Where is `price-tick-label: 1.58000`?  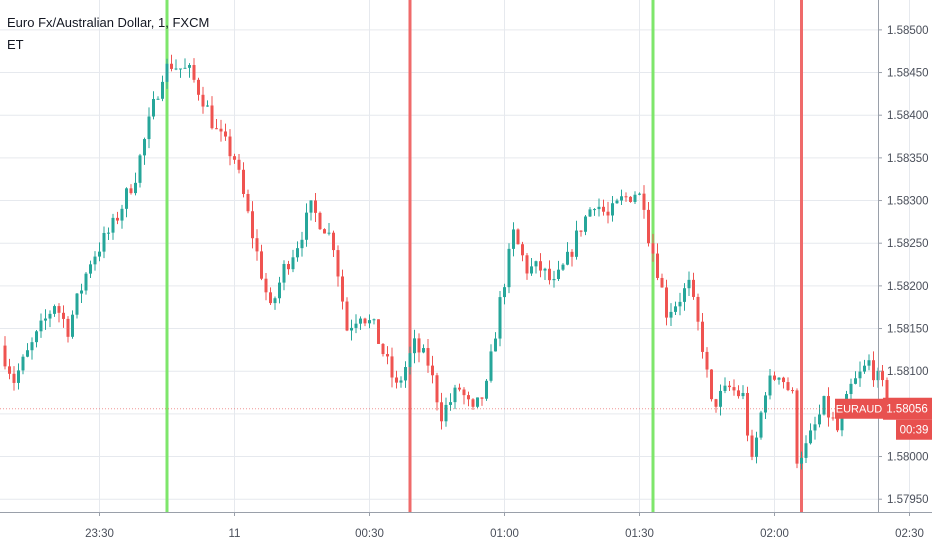 price-tick-label: 1.58000 is located at coordinates (908, 458).